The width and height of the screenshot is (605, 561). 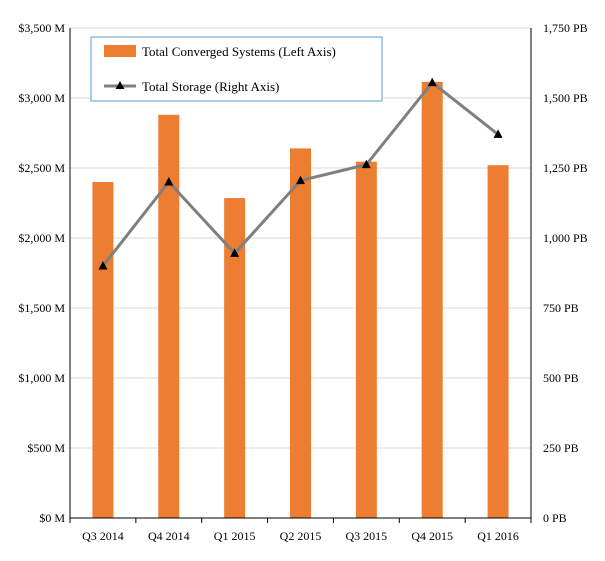 What do you see at coordinates (565, 238) in the screenshot?
I see `right-tick-label: 1,000 PB` at bounding box center [565, 238].